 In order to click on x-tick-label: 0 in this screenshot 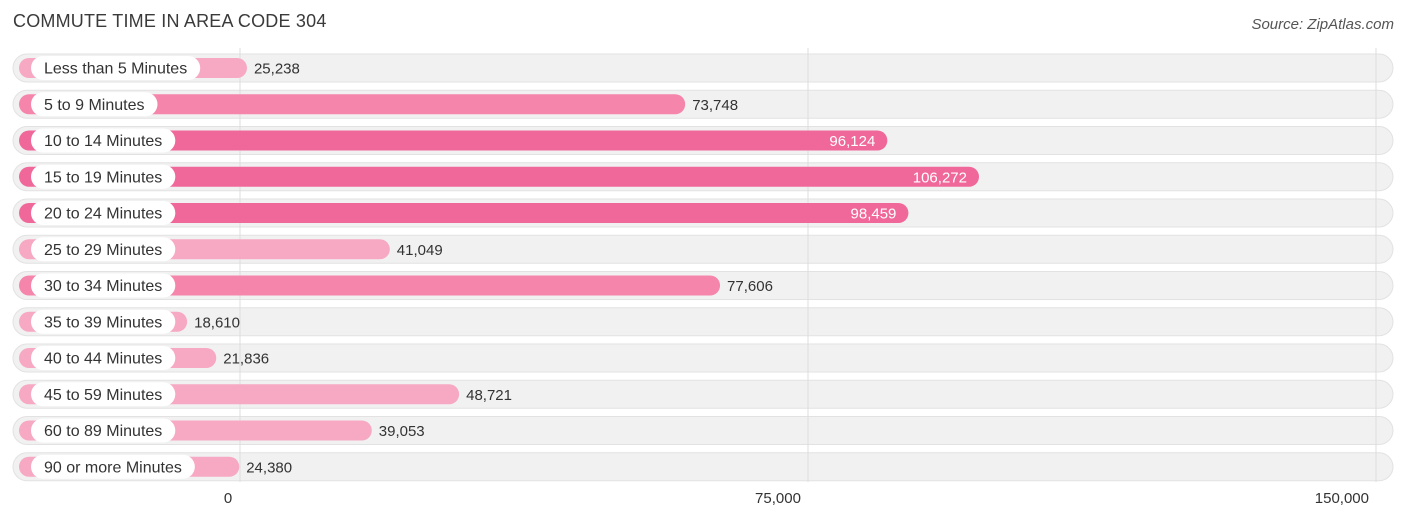, I will do `click(228, 498)`.